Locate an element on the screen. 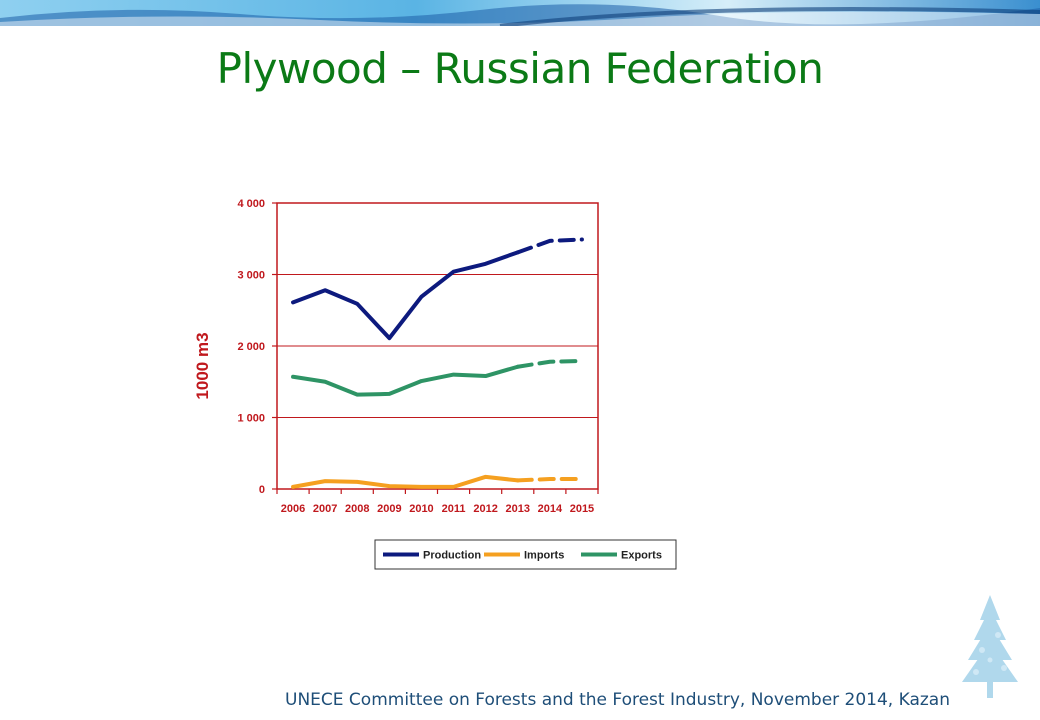  series-lines is located at coordinates (437, 363).